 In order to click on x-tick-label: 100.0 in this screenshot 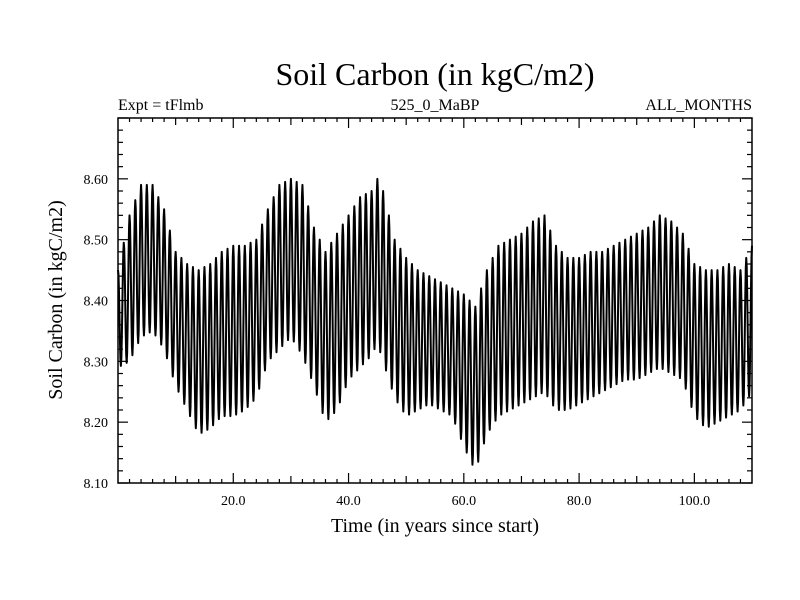, I will do `click(695, 501)`.